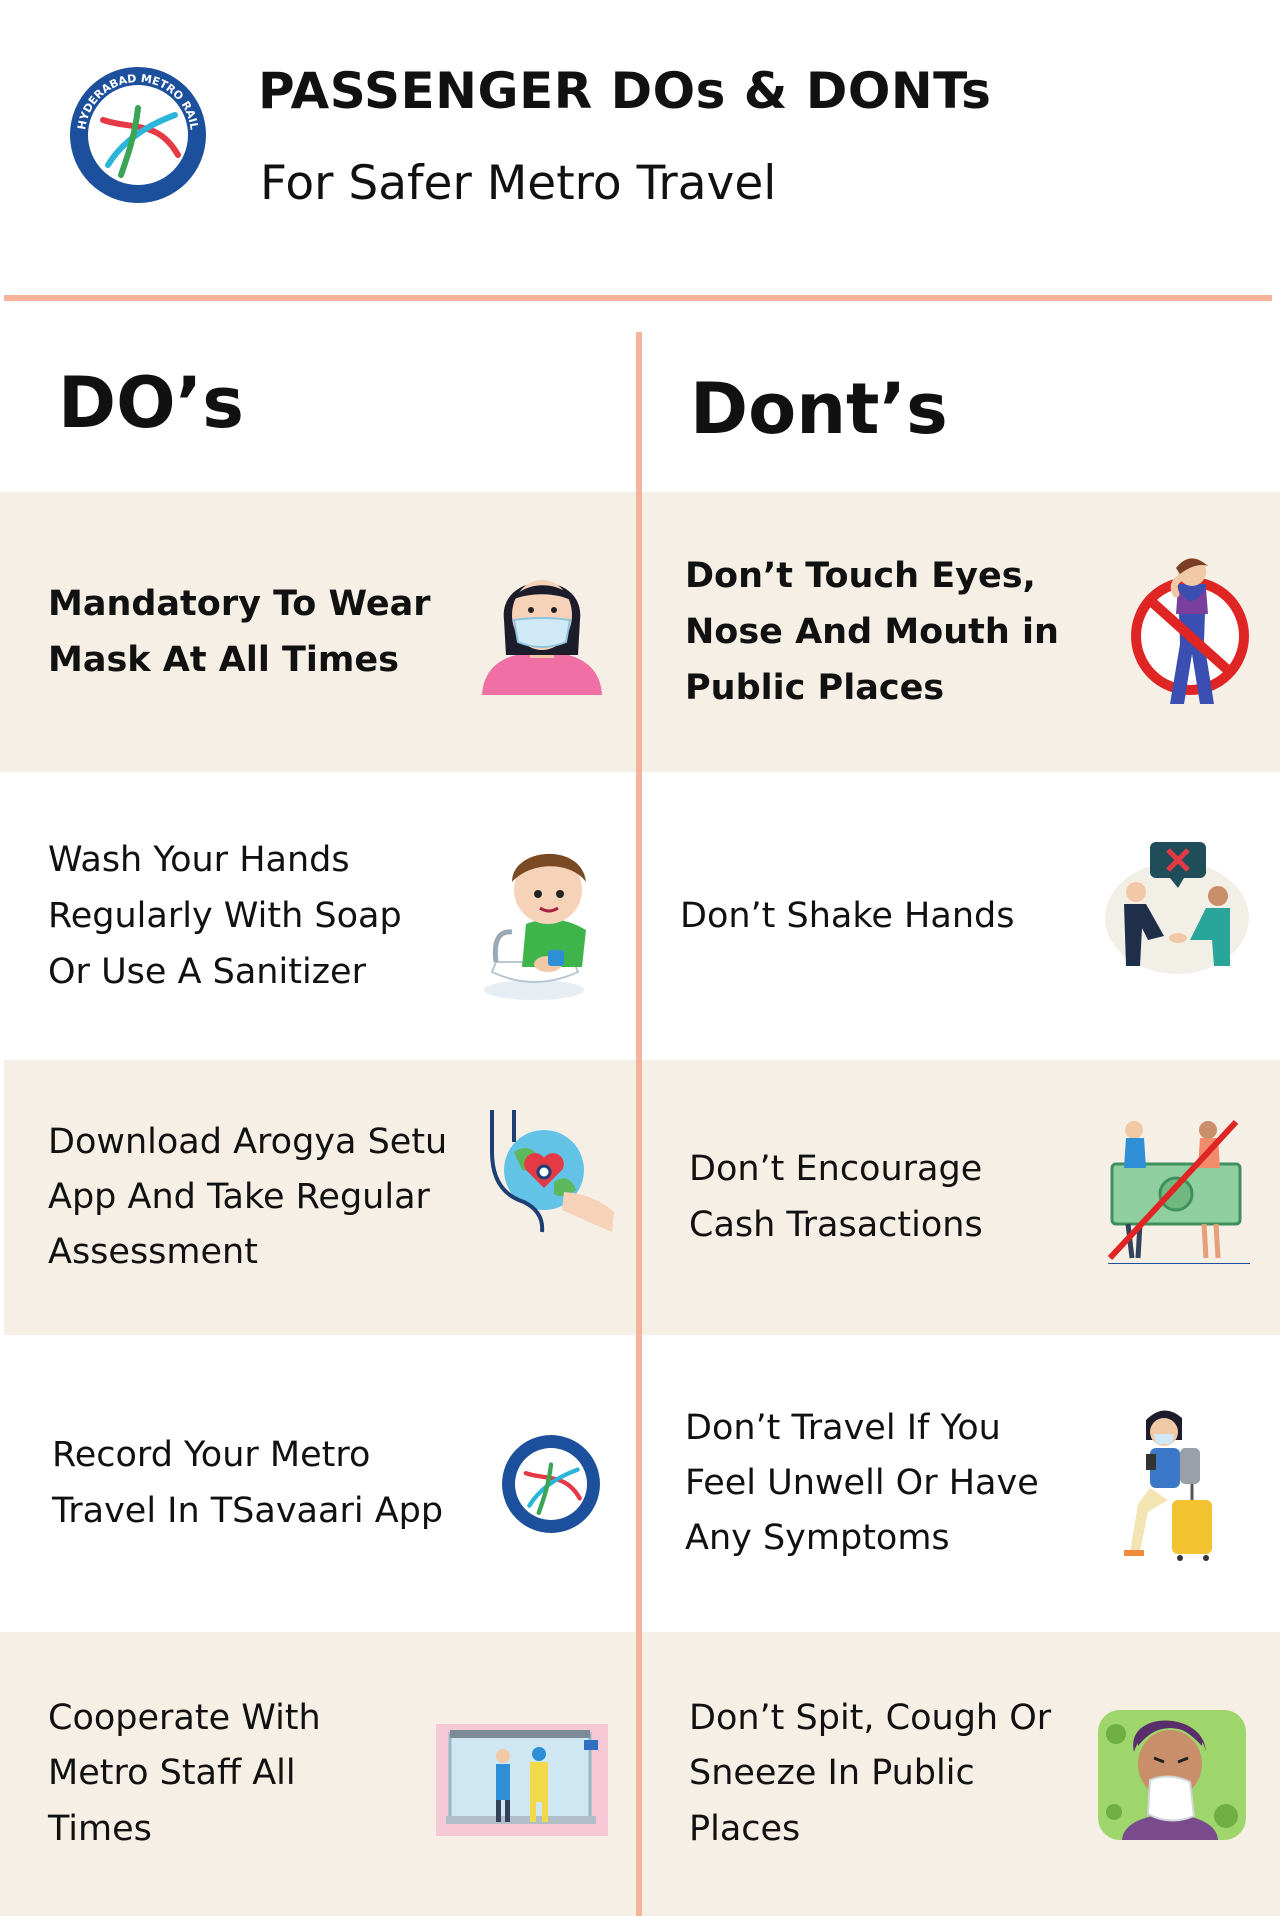  Describe the element at coordinates (625, 91) in the screenshot. I see `page-title: PASSENGER DOs & DONTs` at that location.